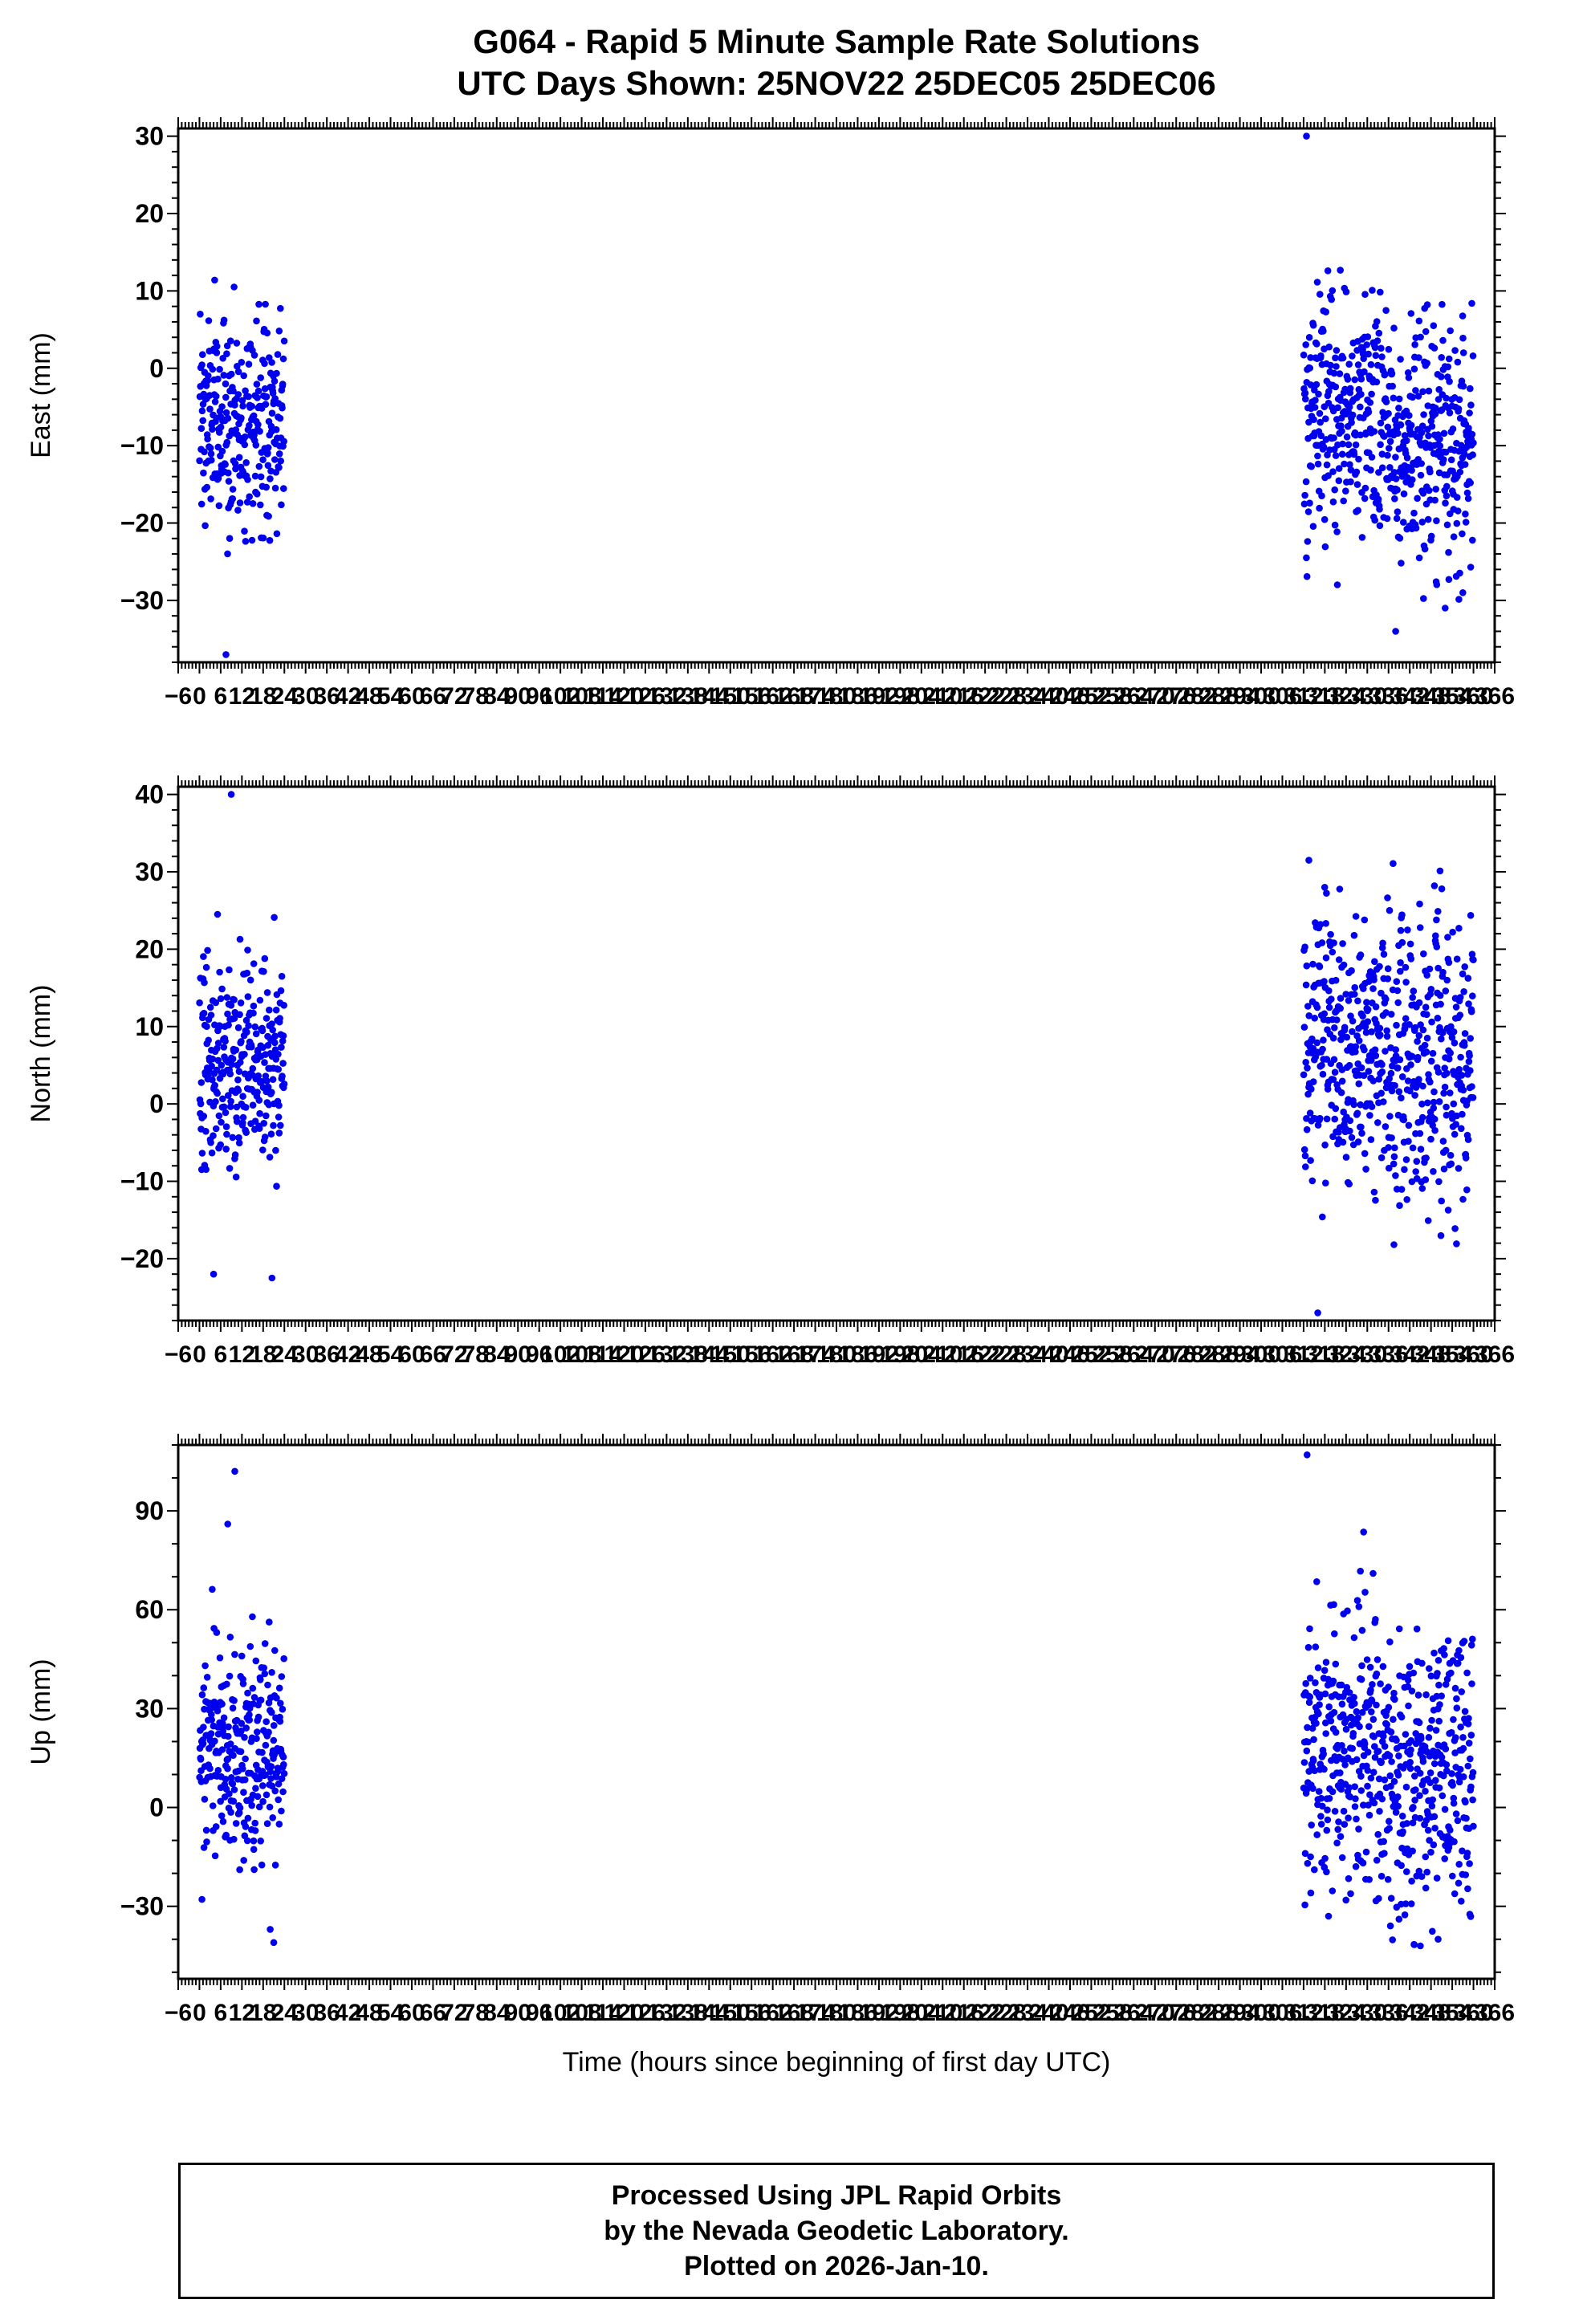 The height and width of the screenshot is (2324, 1583). What do you see at coordinates (1282, 696) in the screenshot?
I see `svg-text: 306` at bounding box center [1282, 696].